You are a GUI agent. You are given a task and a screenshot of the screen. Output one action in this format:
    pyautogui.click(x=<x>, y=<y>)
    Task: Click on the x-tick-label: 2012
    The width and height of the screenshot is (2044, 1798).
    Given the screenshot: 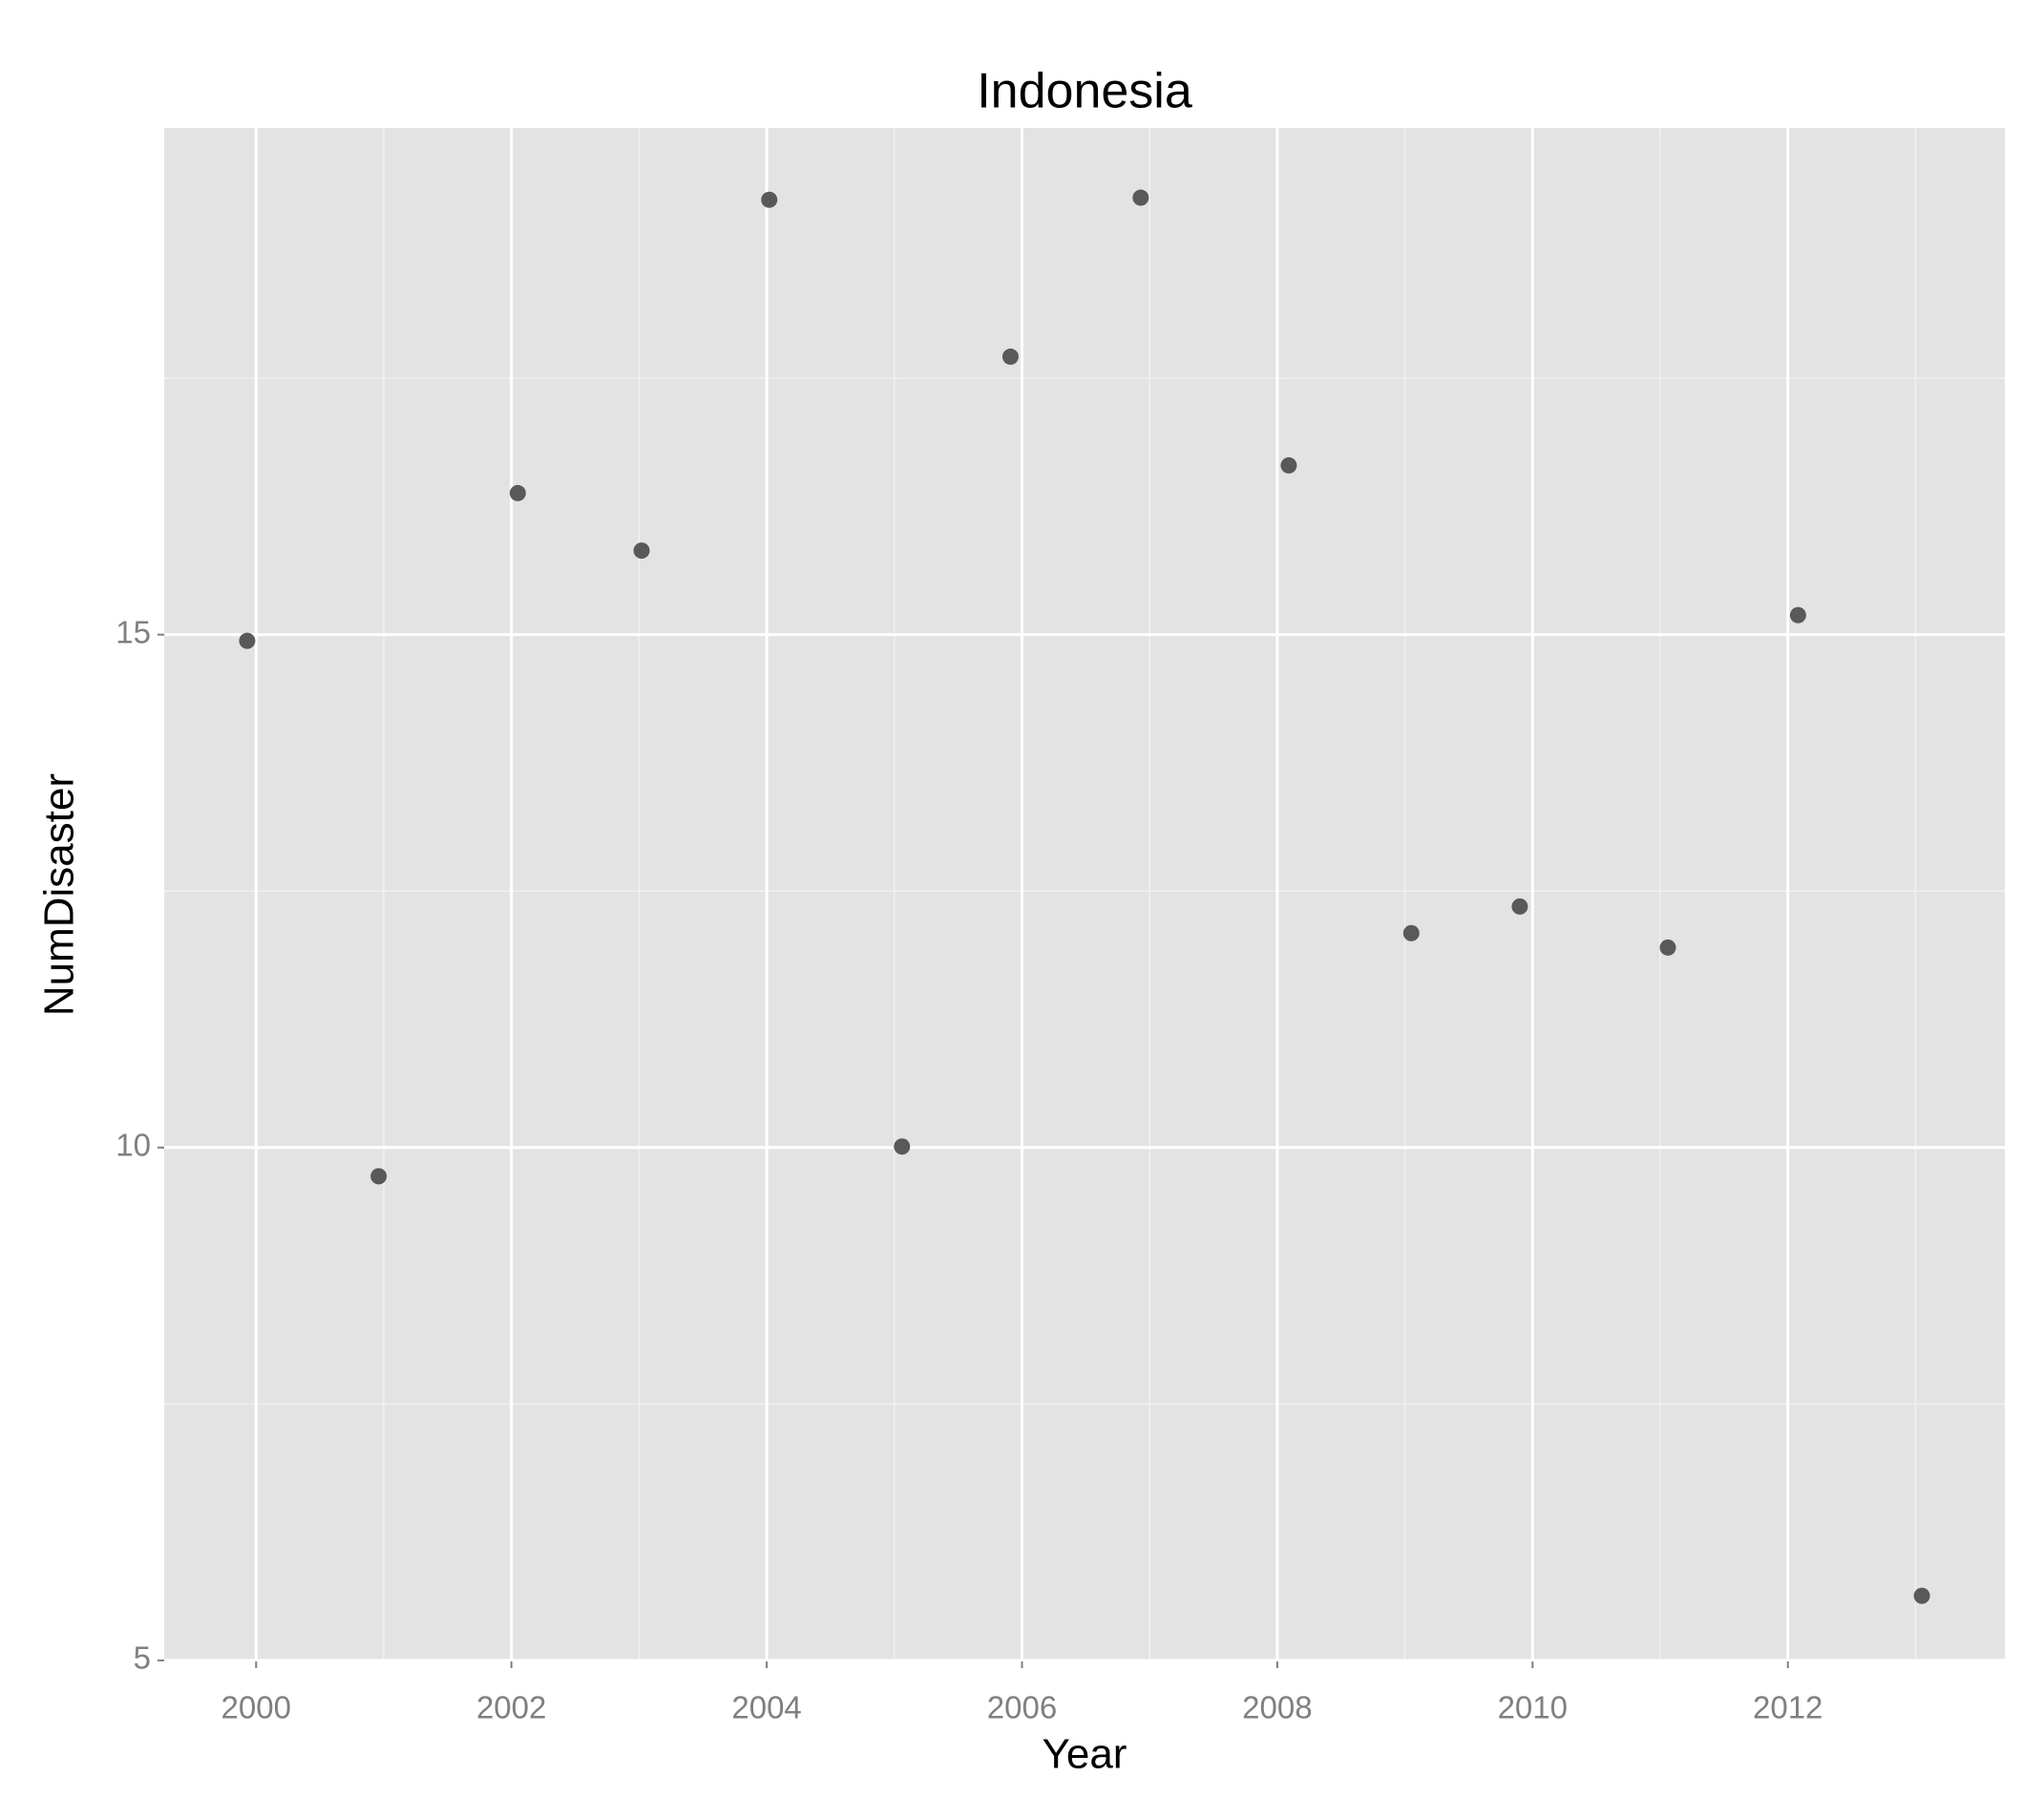 What is the action you would take?
    pyautogui.click(x=1788, y=1707)
    